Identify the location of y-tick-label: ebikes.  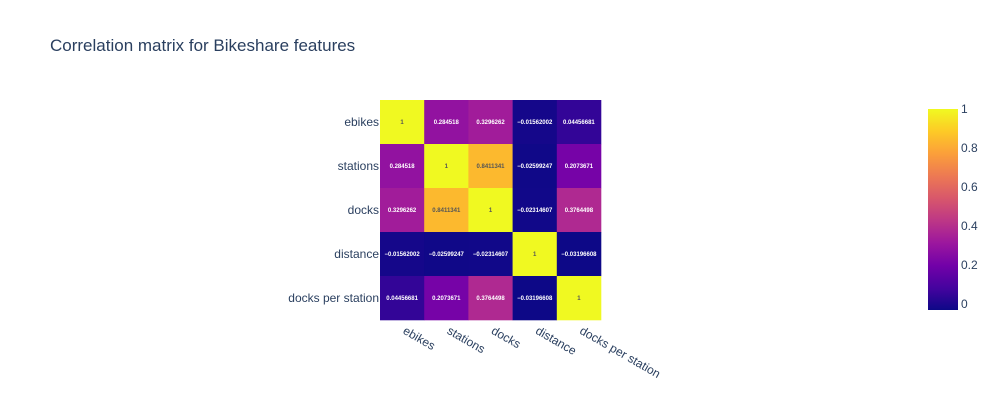
(361, 122).